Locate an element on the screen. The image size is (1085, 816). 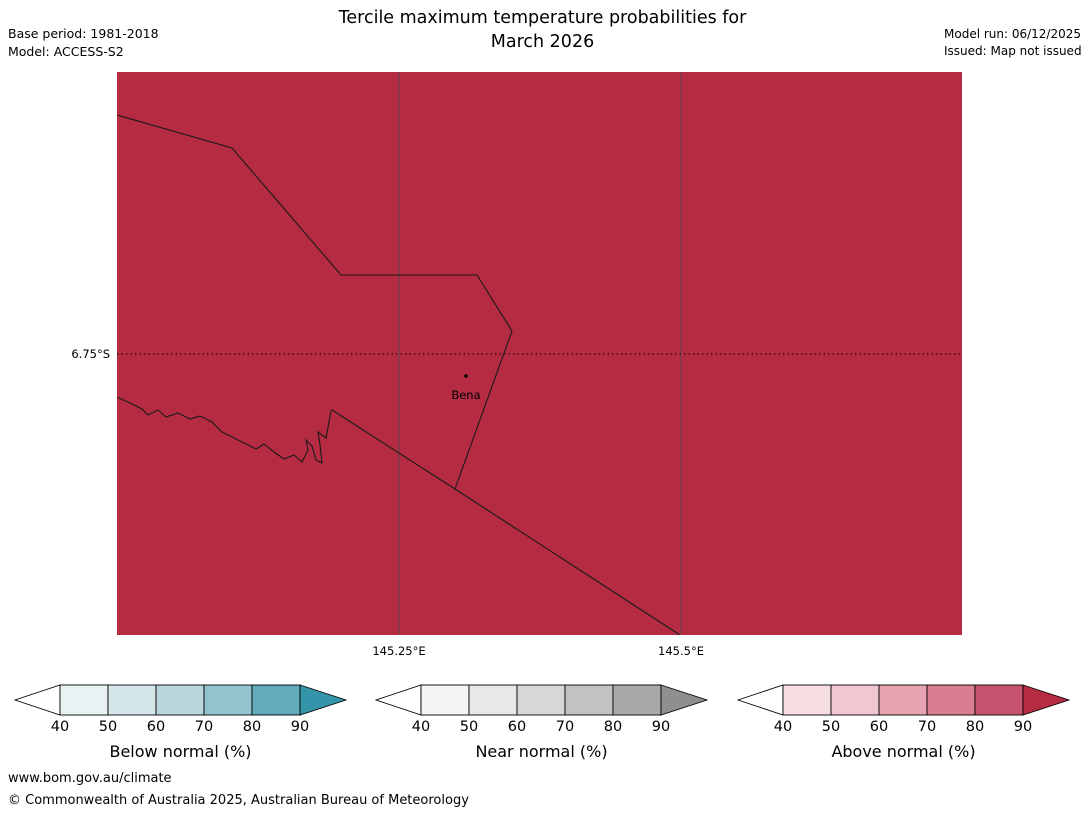
base-period-text: Base period: 1981-2018 is located at coordinates (83, 33).